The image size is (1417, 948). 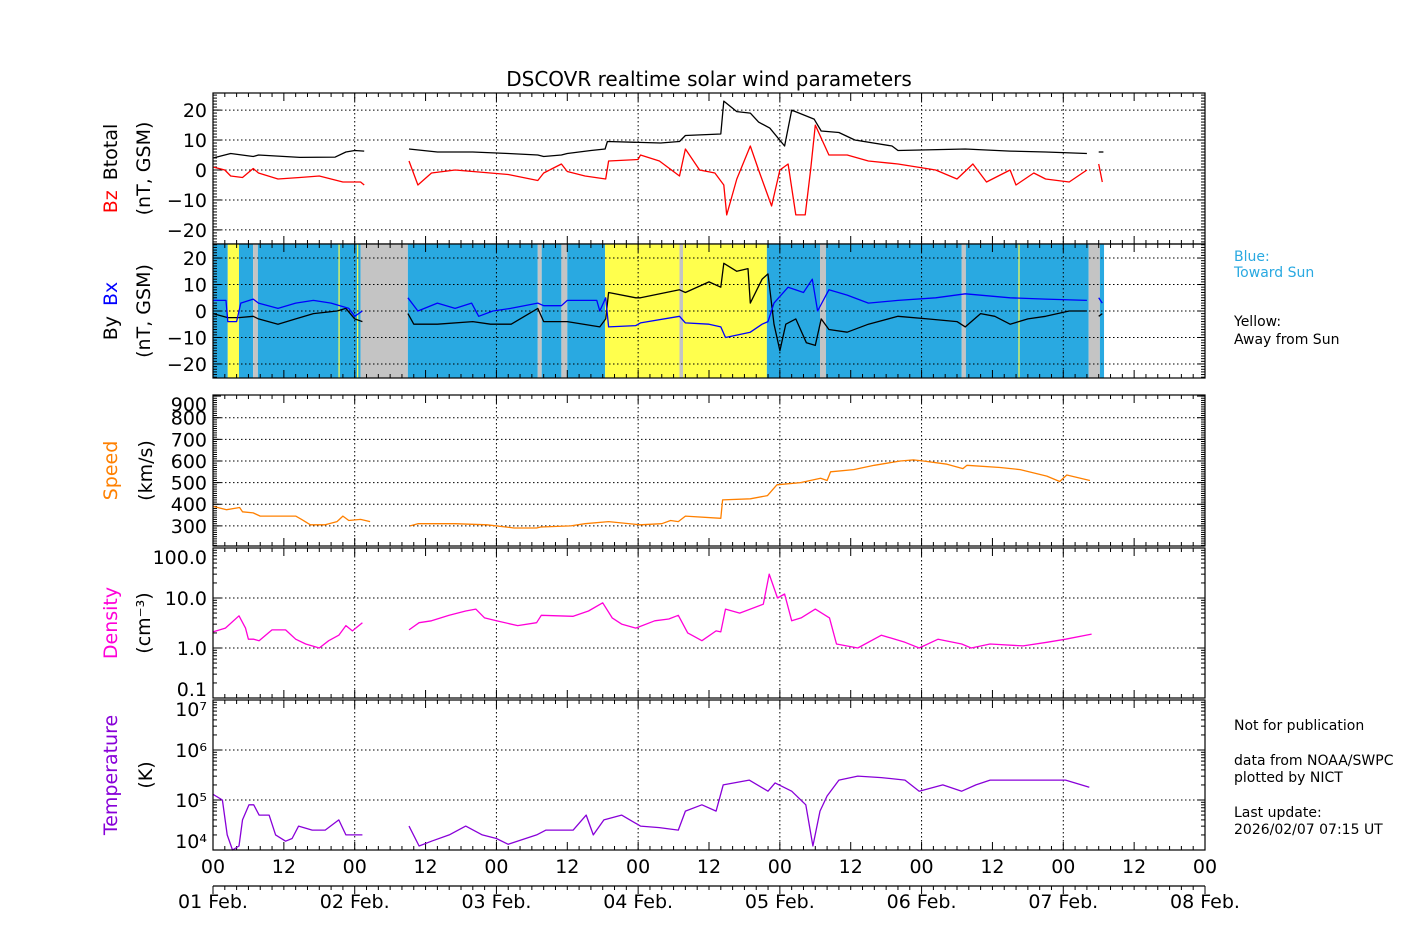 What do you see at coordinates (1278, 813) in the screenshot?
I see `note-last-update-label: Last update:` at bounding box center [1278, 813].